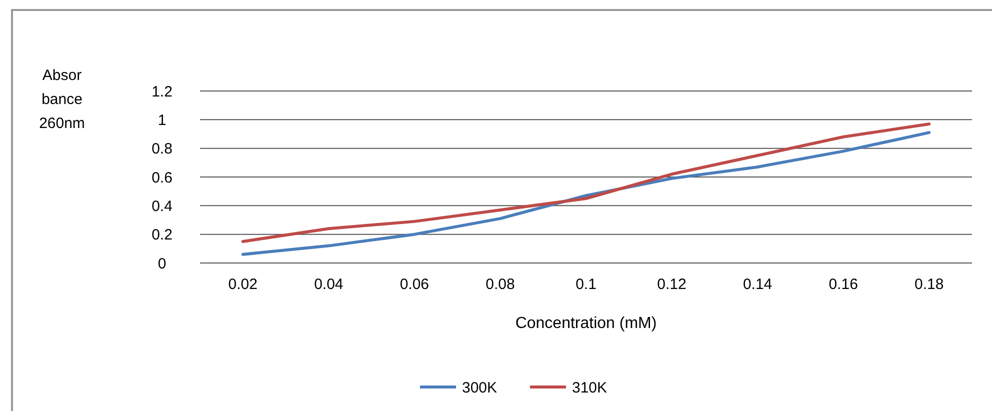  I want to click on y-tick-label: 1.2, so click(162, 91).